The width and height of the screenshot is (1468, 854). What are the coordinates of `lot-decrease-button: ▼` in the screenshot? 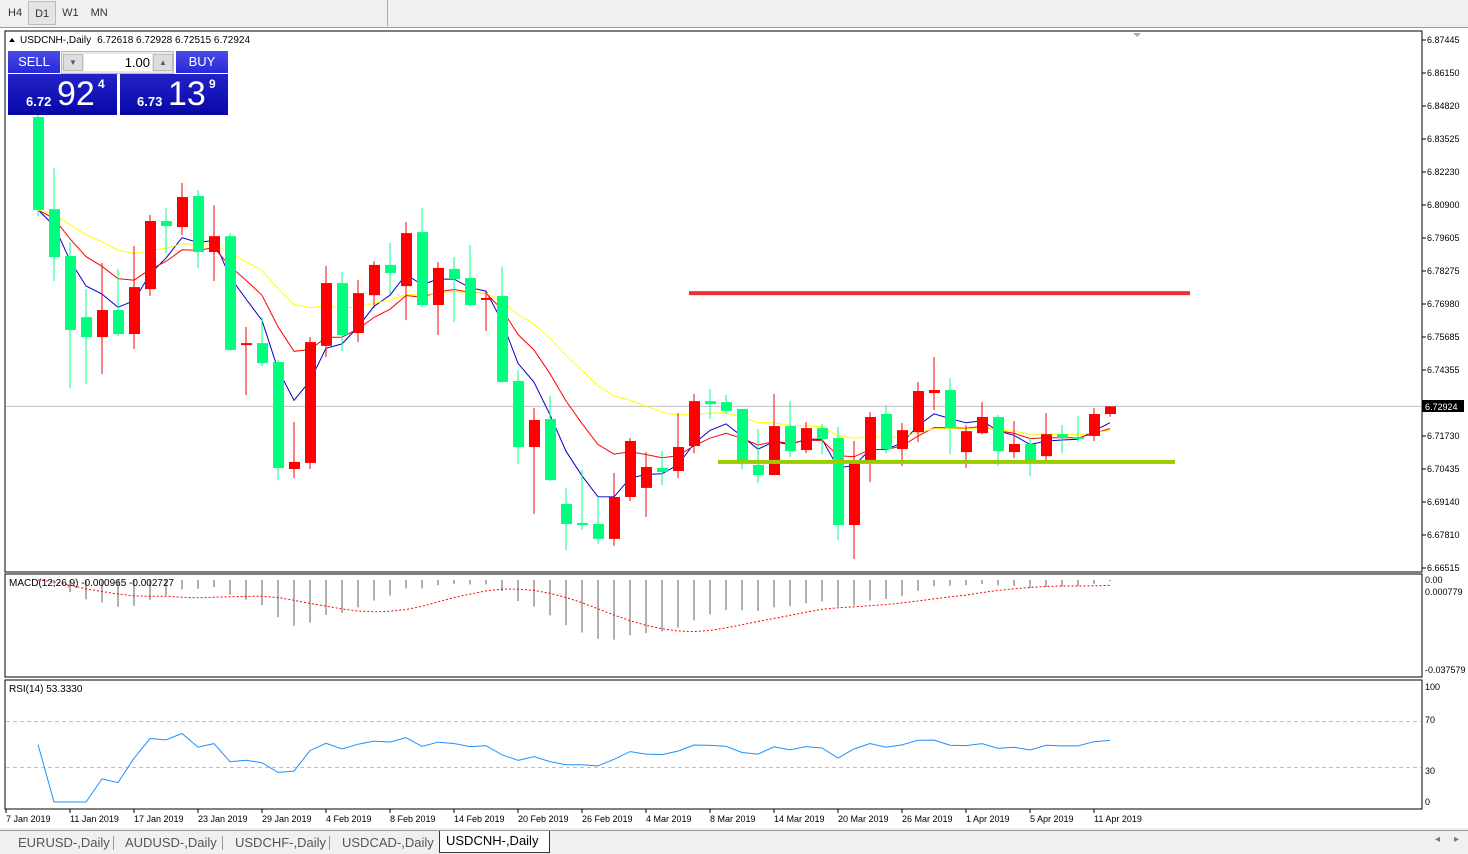 It's located at (73, 62).